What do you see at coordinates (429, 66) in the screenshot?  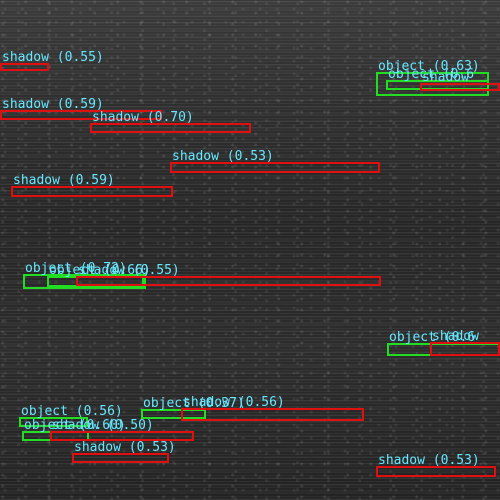 I see `detection-label: object (0.63)` at bounding box center [429, 66].